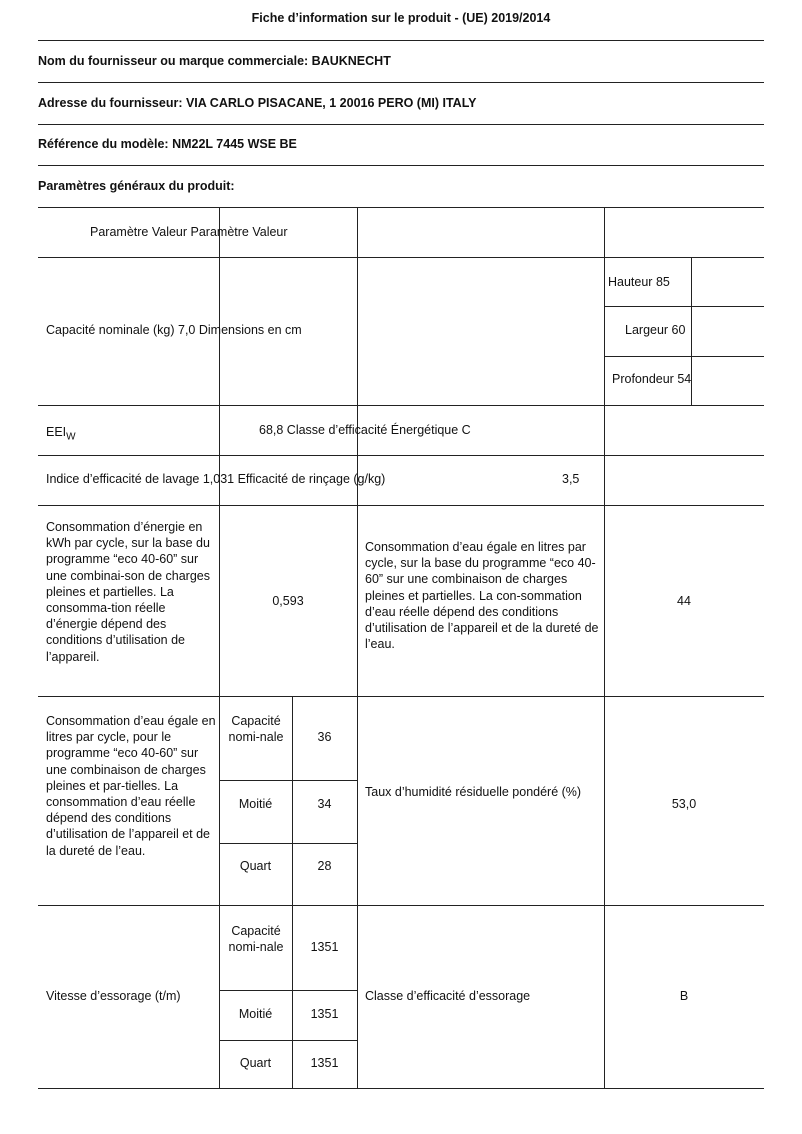 This screenshot has height=1134, width=802. What do you see at coordinates (684, 996) in the screenshot?
I see `spin-class-value: B` at bounding box center [684, 996].